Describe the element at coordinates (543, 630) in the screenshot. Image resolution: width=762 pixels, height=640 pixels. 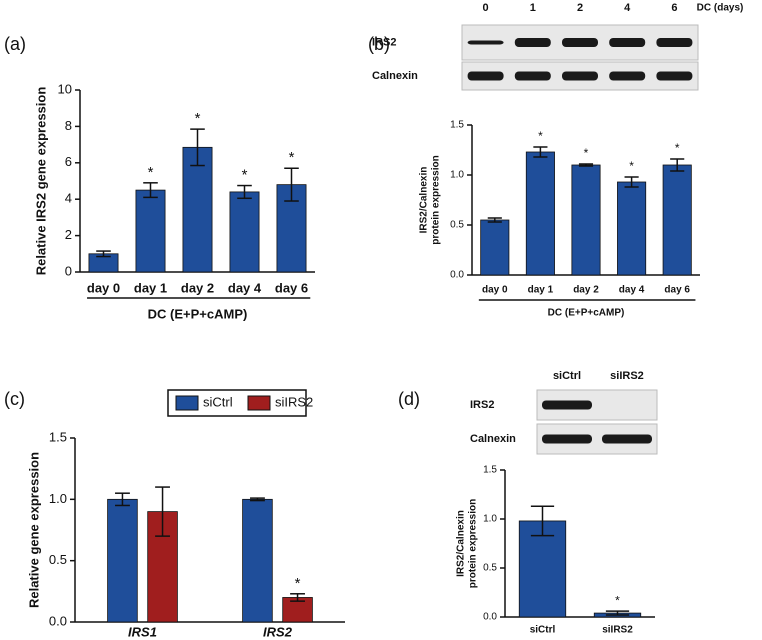
I see `x-tick-label: siCtrl` at that location.